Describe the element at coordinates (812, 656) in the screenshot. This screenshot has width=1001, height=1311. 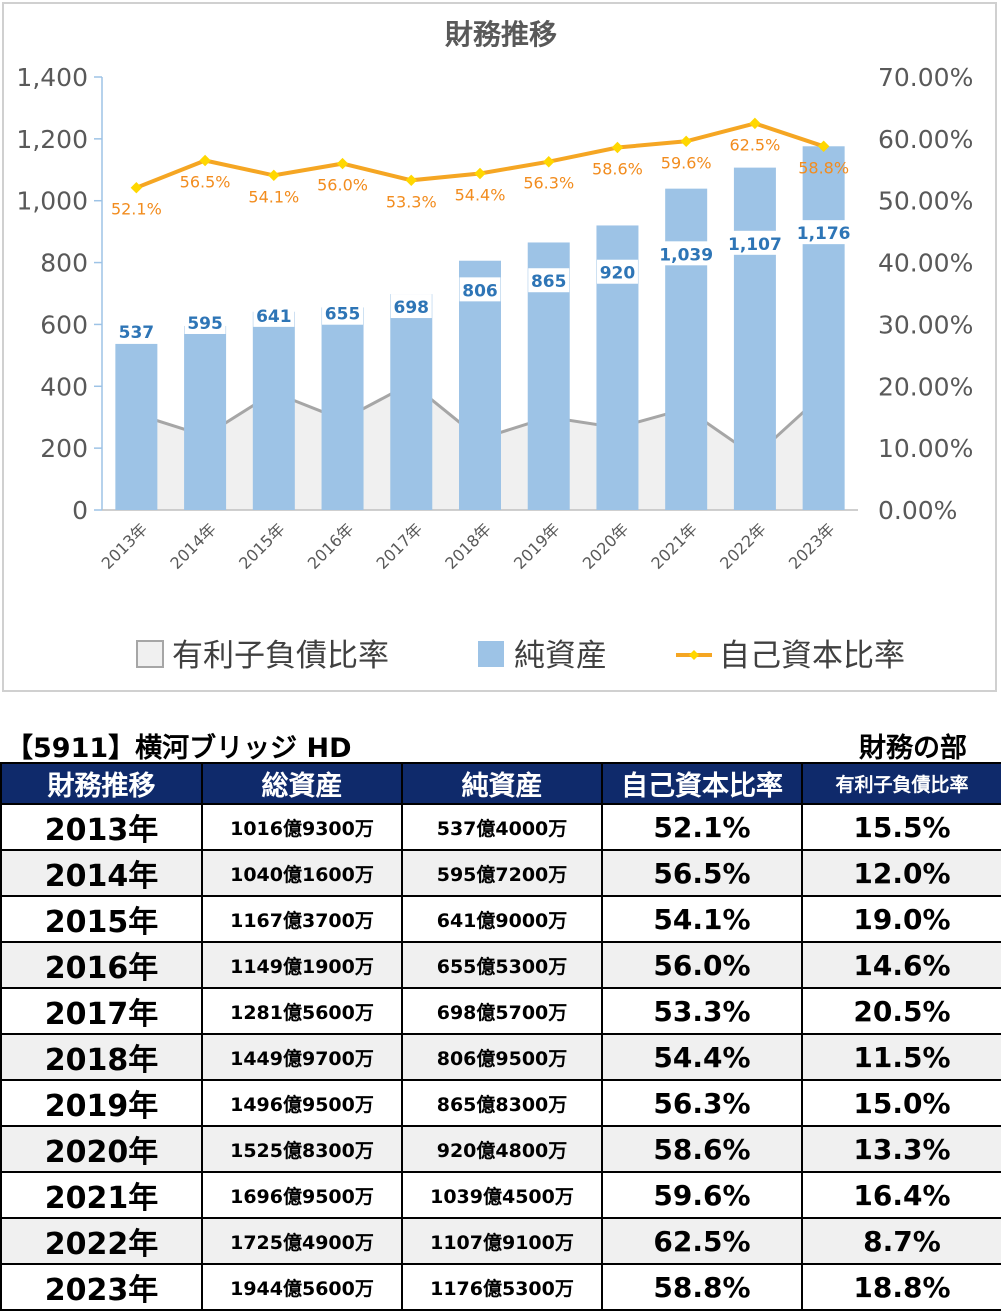
I see `legend-label-equity-ratio: 自己資本比率` at that location.